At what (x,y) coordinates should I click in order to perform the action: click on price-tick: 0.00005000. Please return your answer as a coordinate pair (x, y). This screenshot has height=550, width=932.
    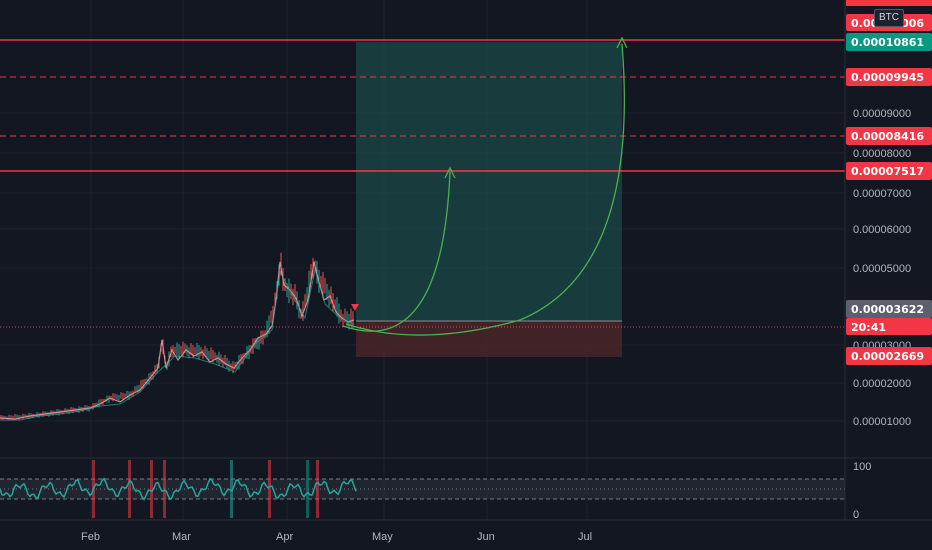
    Looking at the image, I should click on (882, 269).